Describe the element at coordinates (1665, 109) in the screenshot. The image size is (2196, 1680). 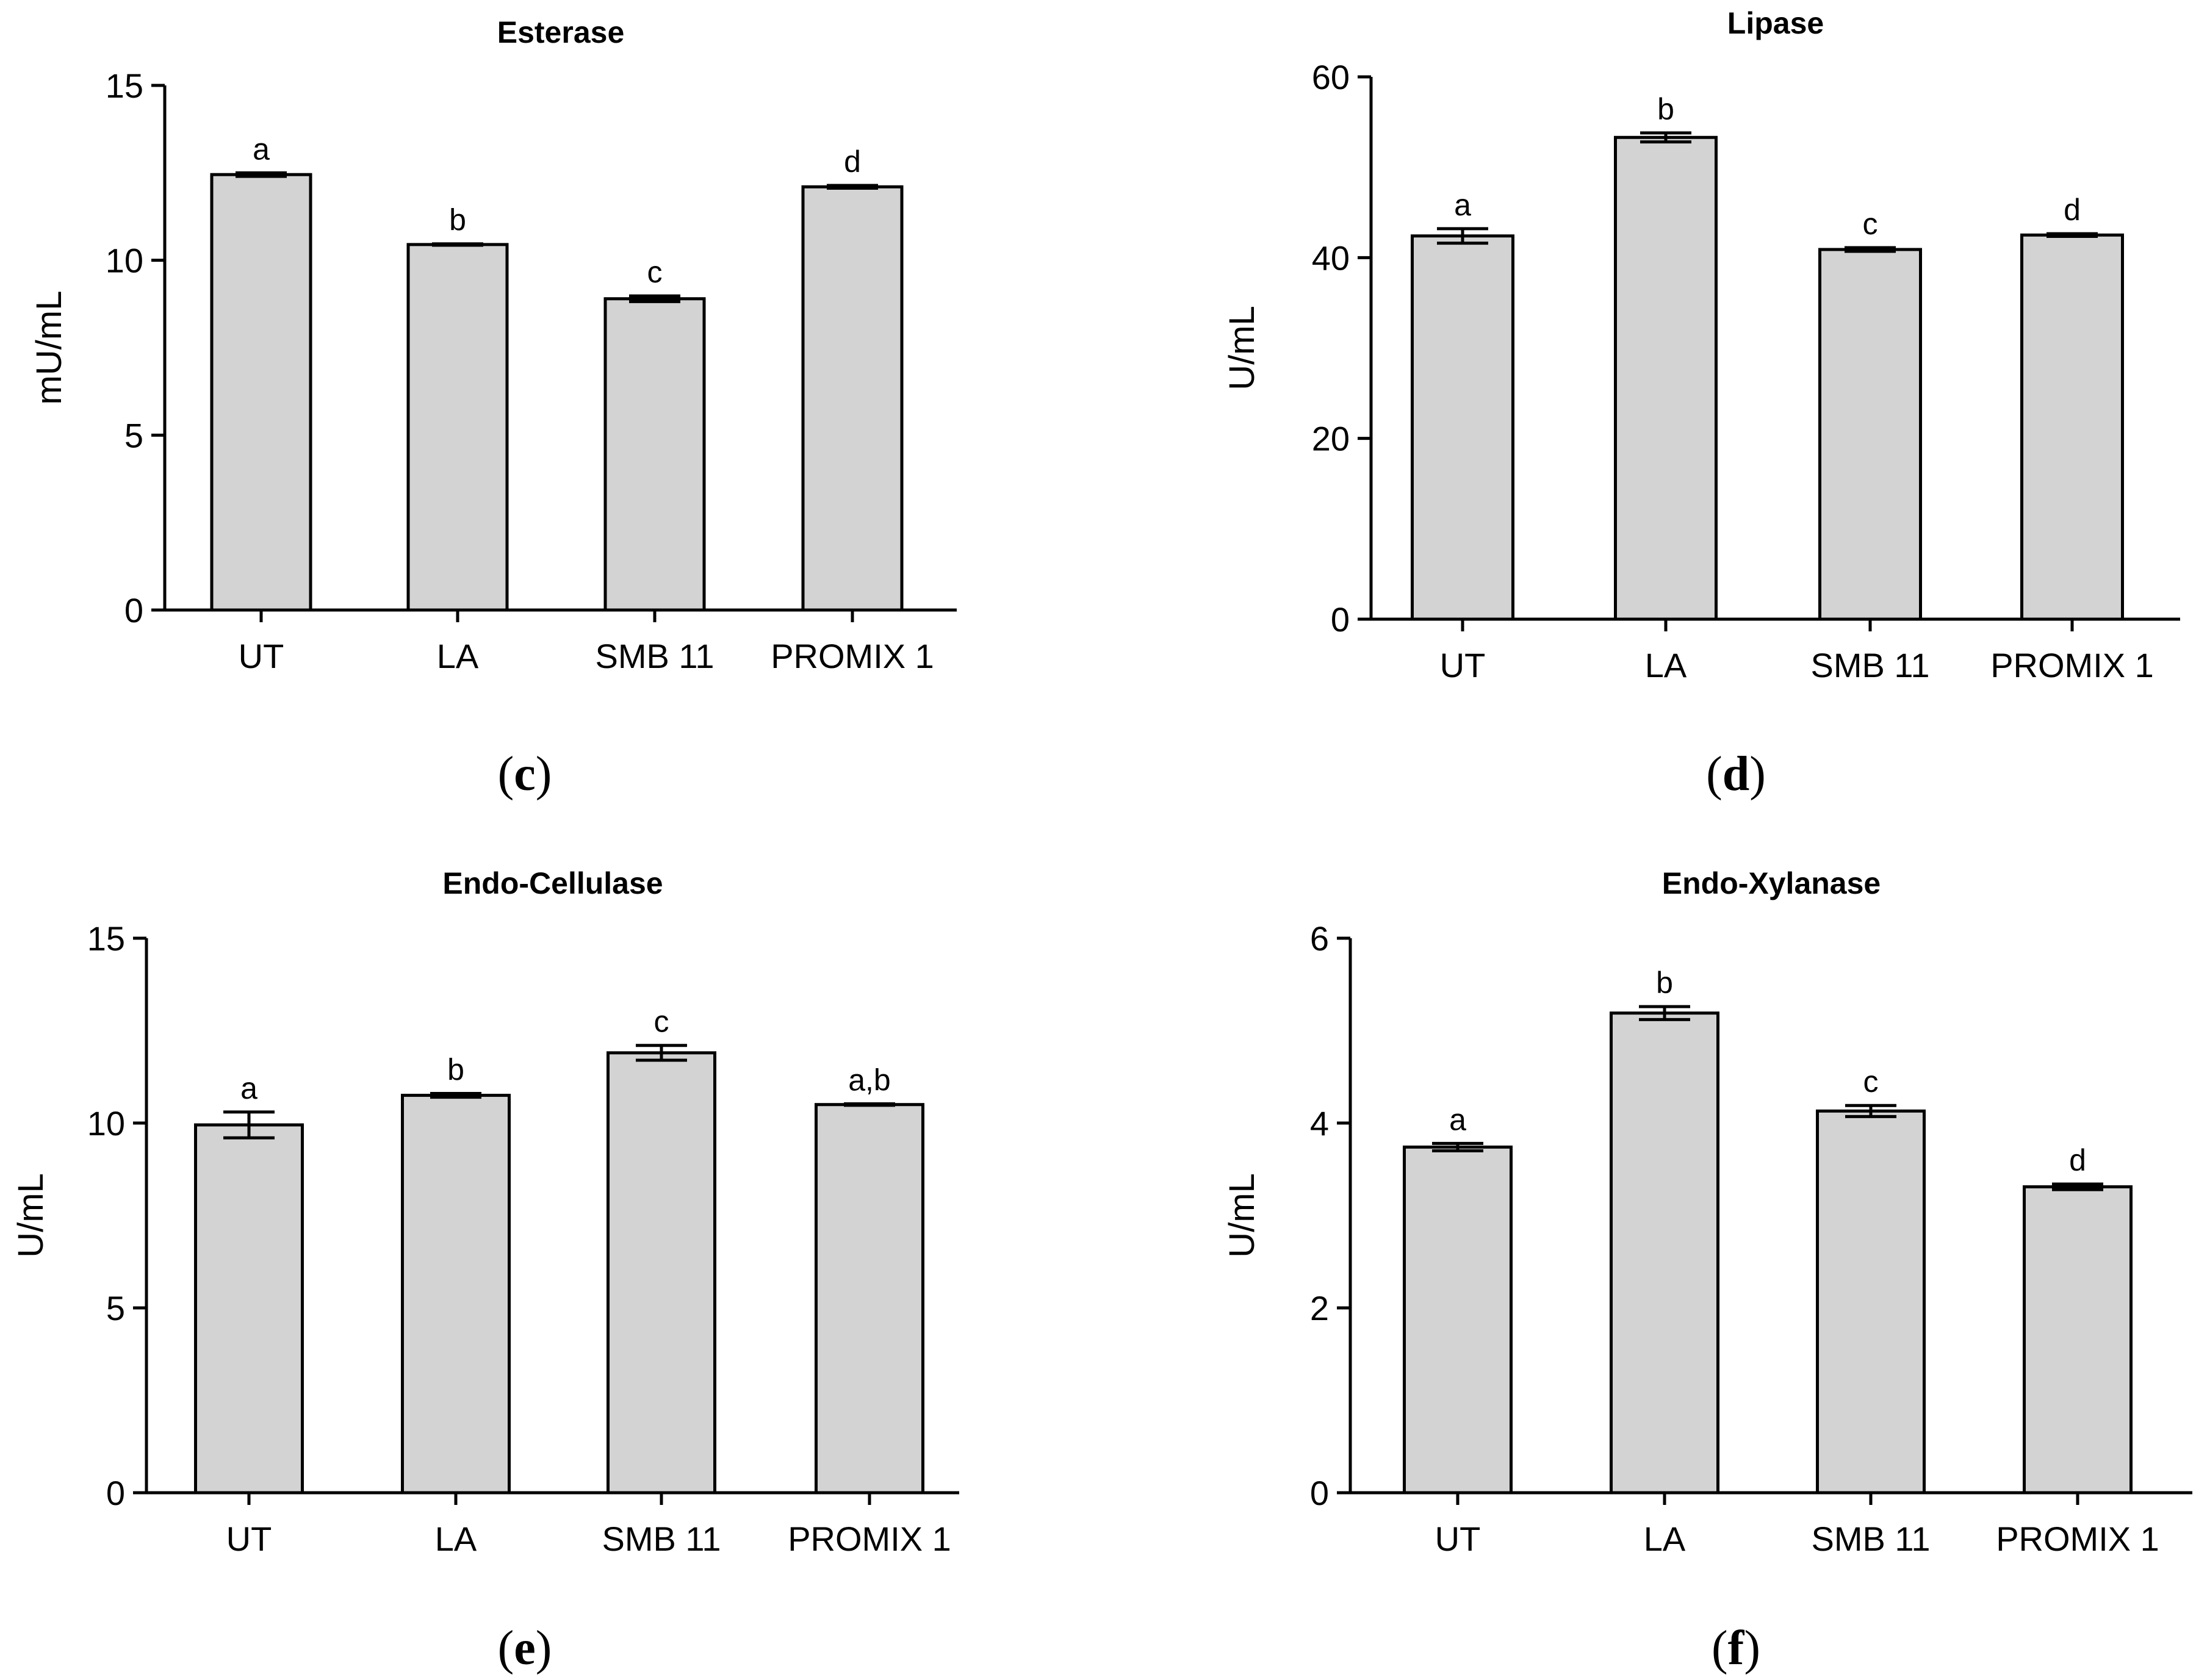
I see `significance-label-d-1: b` at that location.